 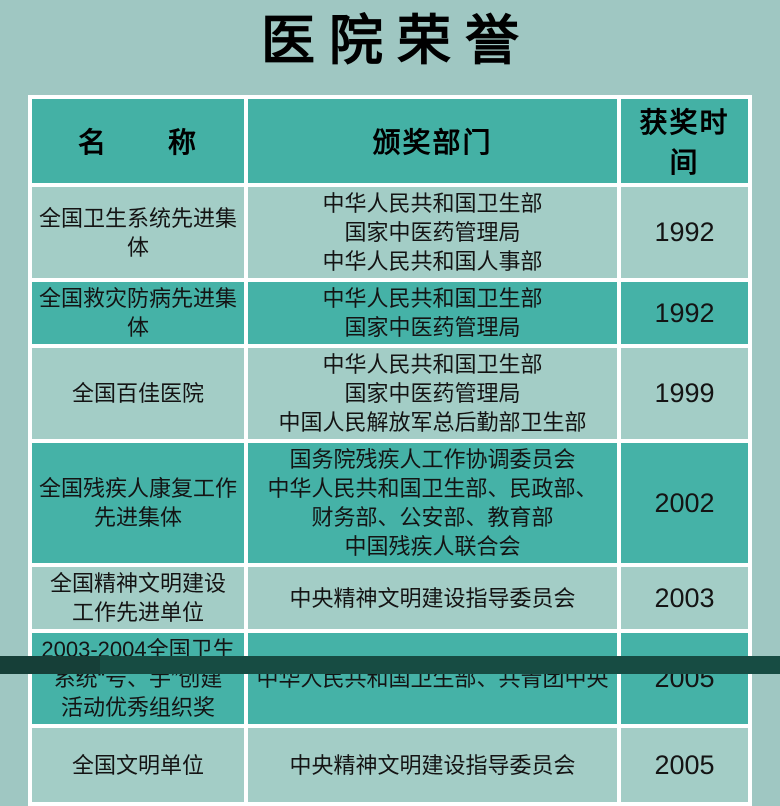 What do you see at coordinates (432, 393) in the screenshot?
I see `awarding-department-cell: 中华人民共和国卫生部 国家中医药管理局 中国人民解放军总后勤部卫生部` at bounding box center [432, 393].